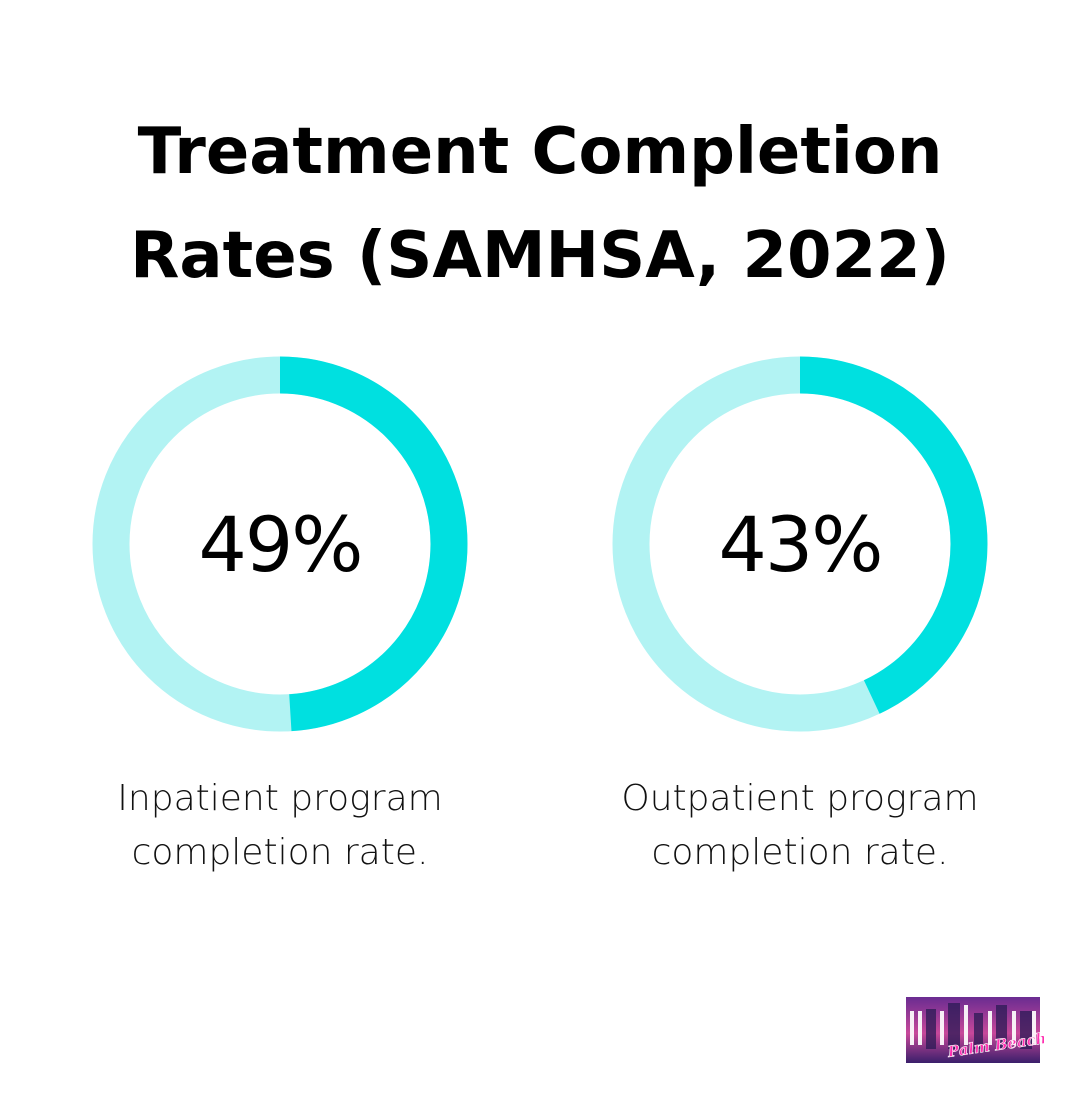  What do you see at coordinates (800, 826) in the screenshot?
I see `caption-outpatient: Outpatient program completion rate.` at bounding box center [800, 826].